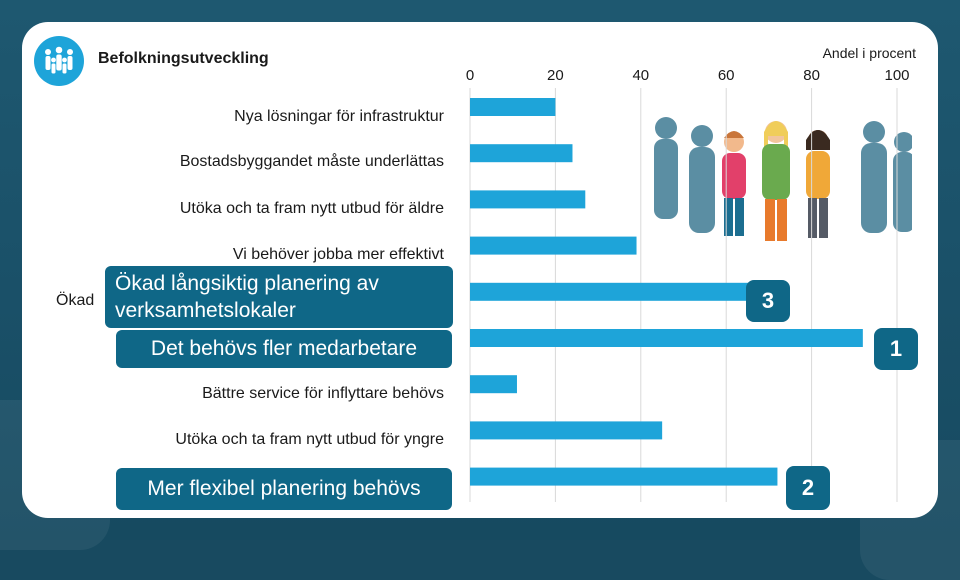  What do you see at coordinates (309, 439) in the screenshot?
I see `category-label: Utöka och ta fram nytt utbud för yngre` at bounding box center [309, 439].